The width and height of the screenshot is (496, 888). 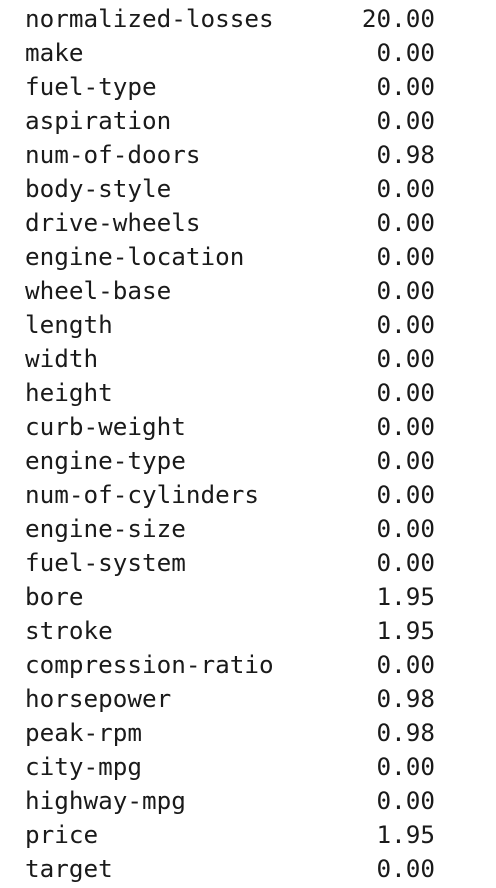 I want to click on output-row: engine-size 0.00, so click(x=230, y=529).